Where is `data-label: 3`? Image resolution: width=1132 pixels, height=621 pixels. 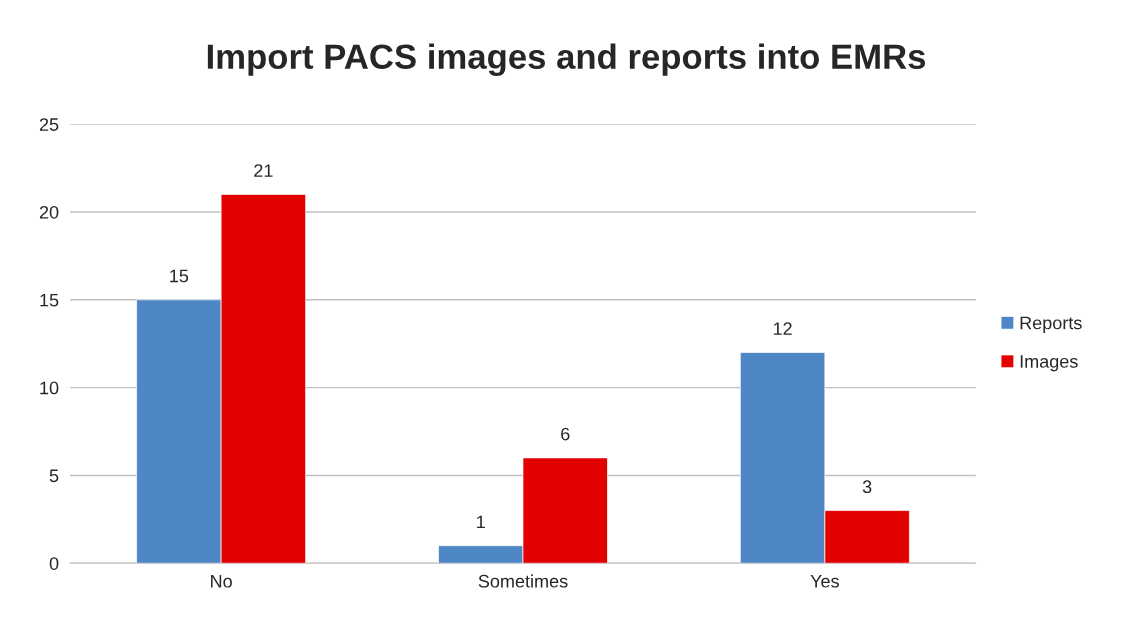
data-label: 3 is located at coordinates (867, 487).